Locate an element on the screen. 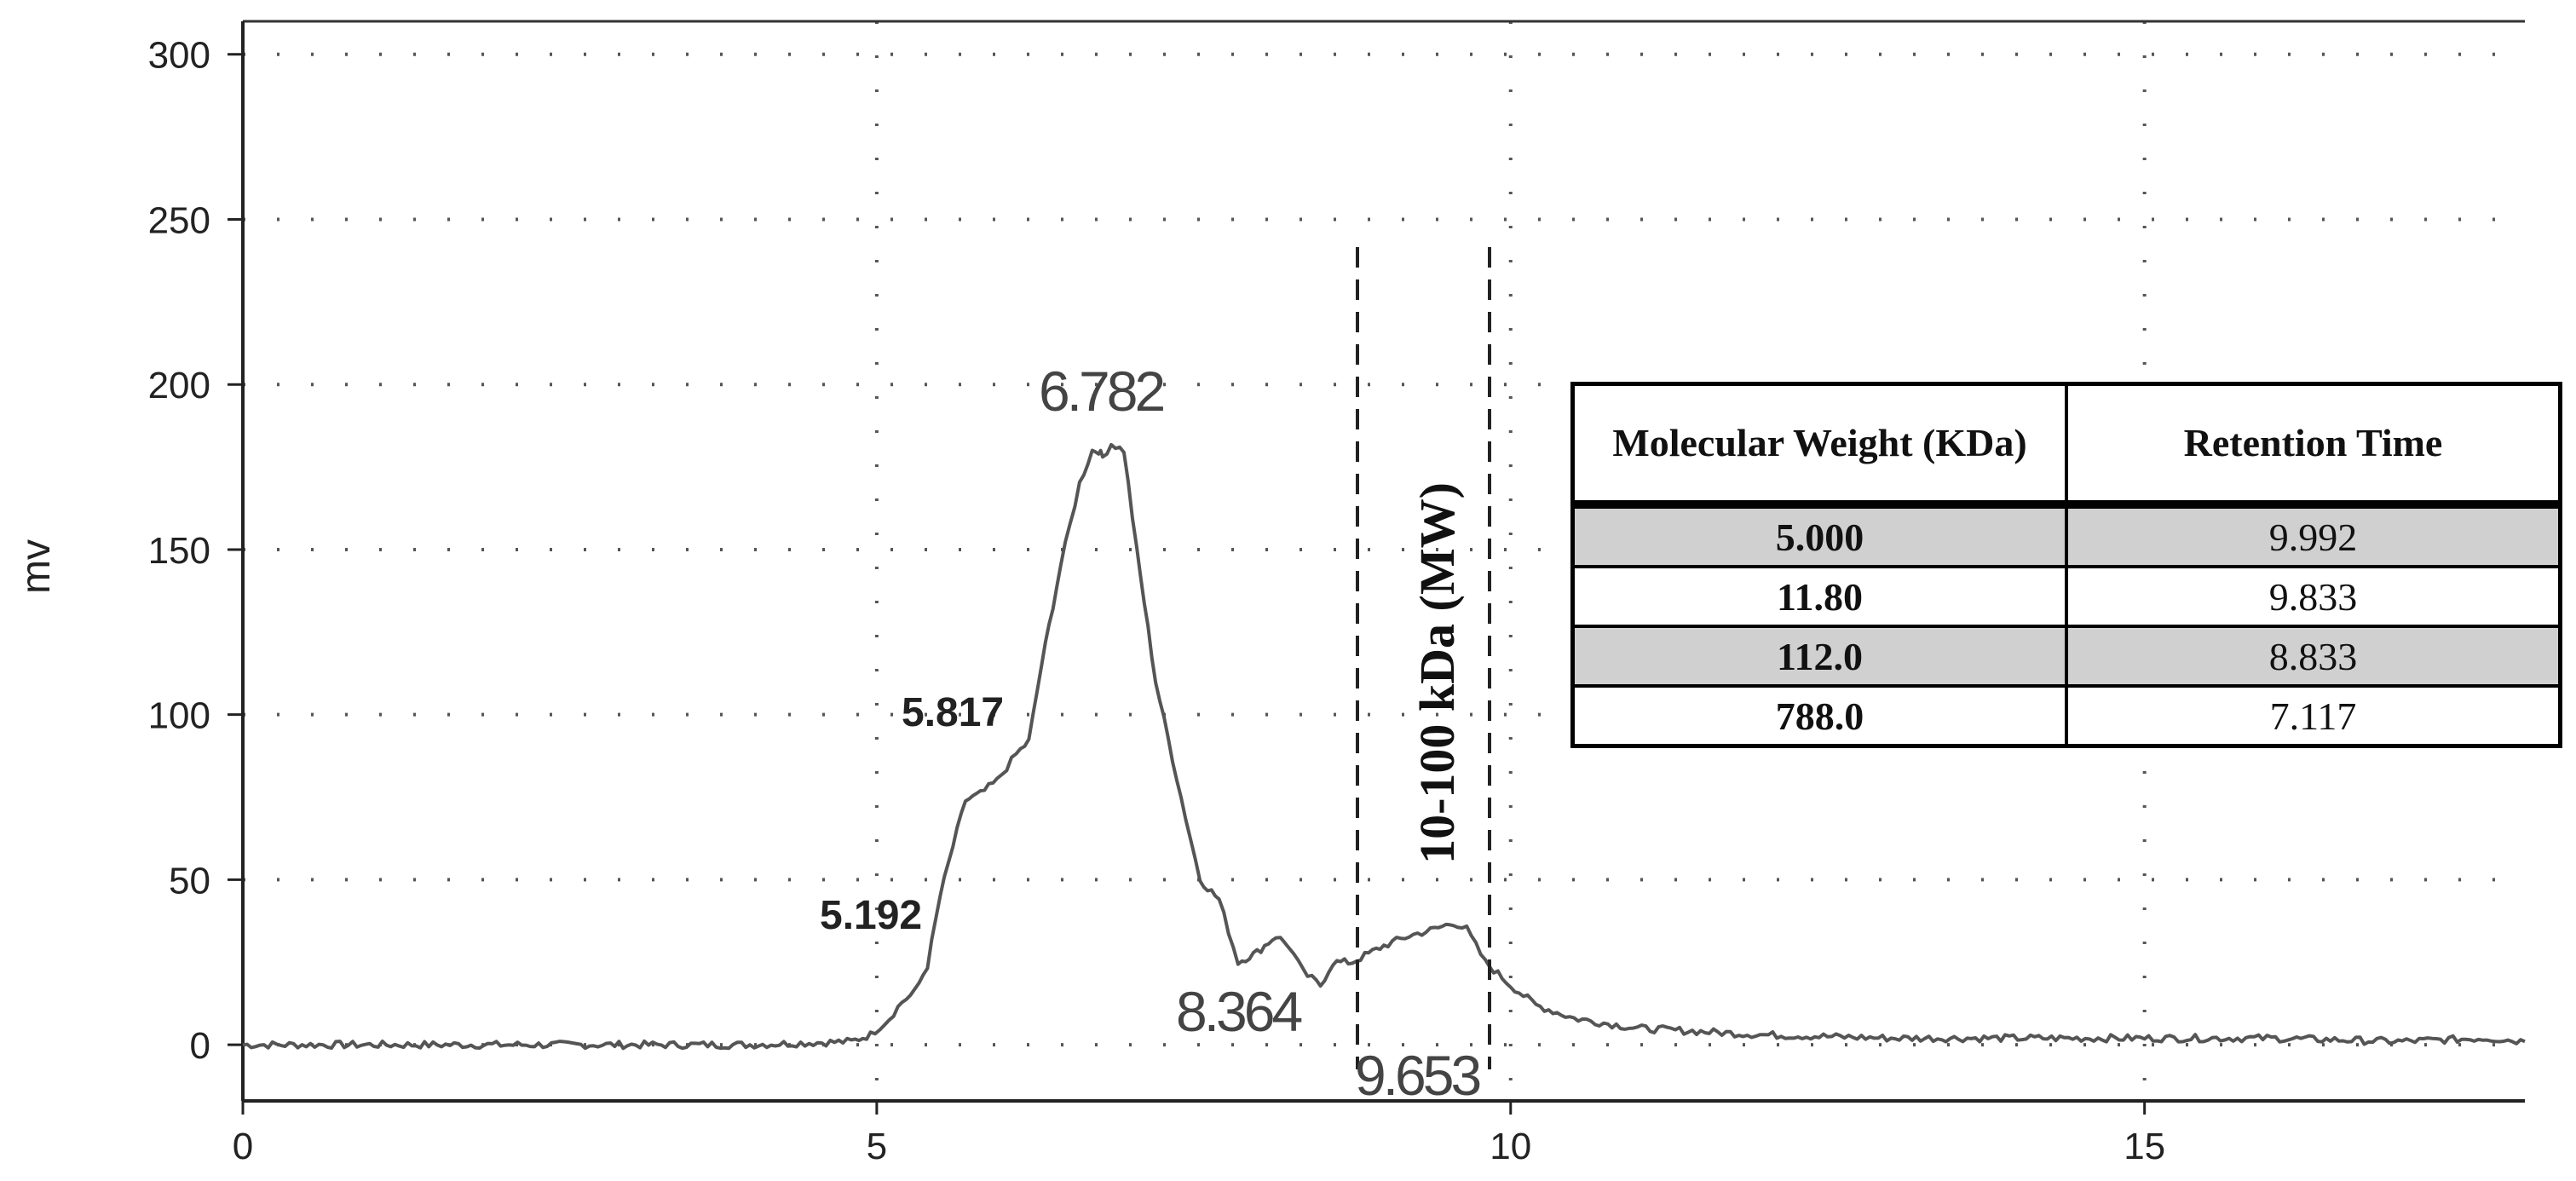 Image resolution: width=2576 pixels, height=1181 pixels. cell-rt: 8.833 is located at coordinates (2313, 656).